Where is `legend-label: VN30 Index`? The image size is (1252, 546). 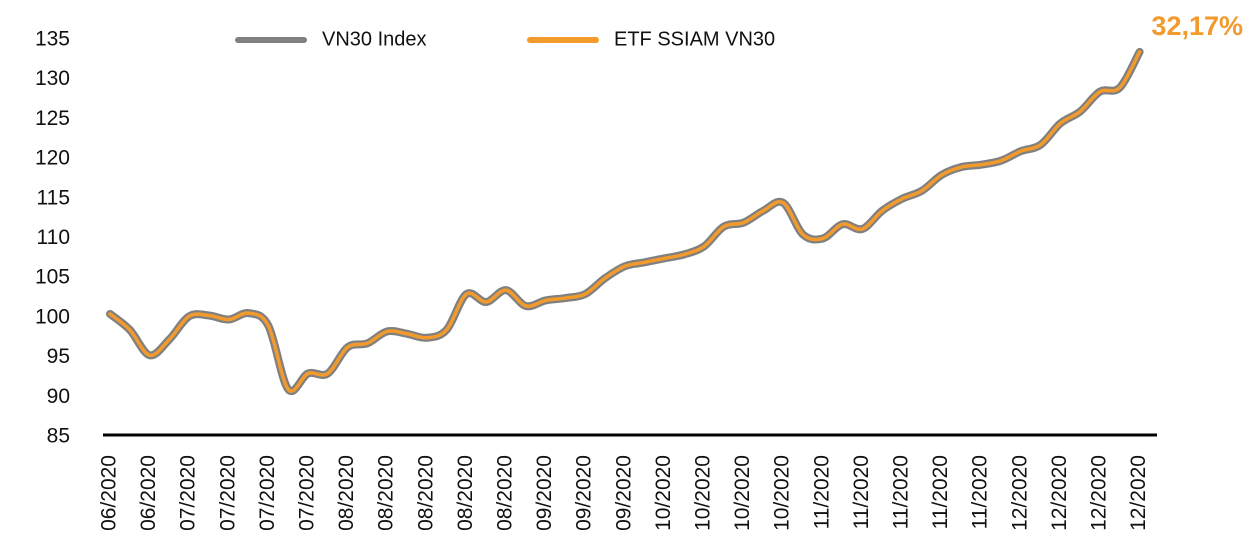
legend-label: VN30 Index is located at coordinates (374, 39).